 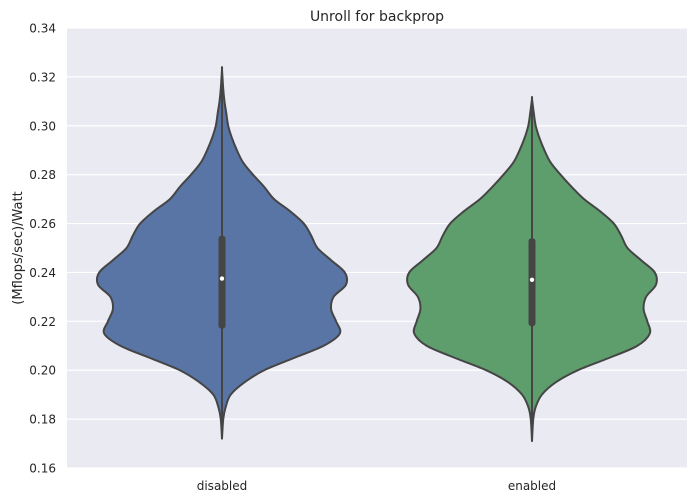 I want to click on y-tick-label: 0.32, so click(x=42, y=77).